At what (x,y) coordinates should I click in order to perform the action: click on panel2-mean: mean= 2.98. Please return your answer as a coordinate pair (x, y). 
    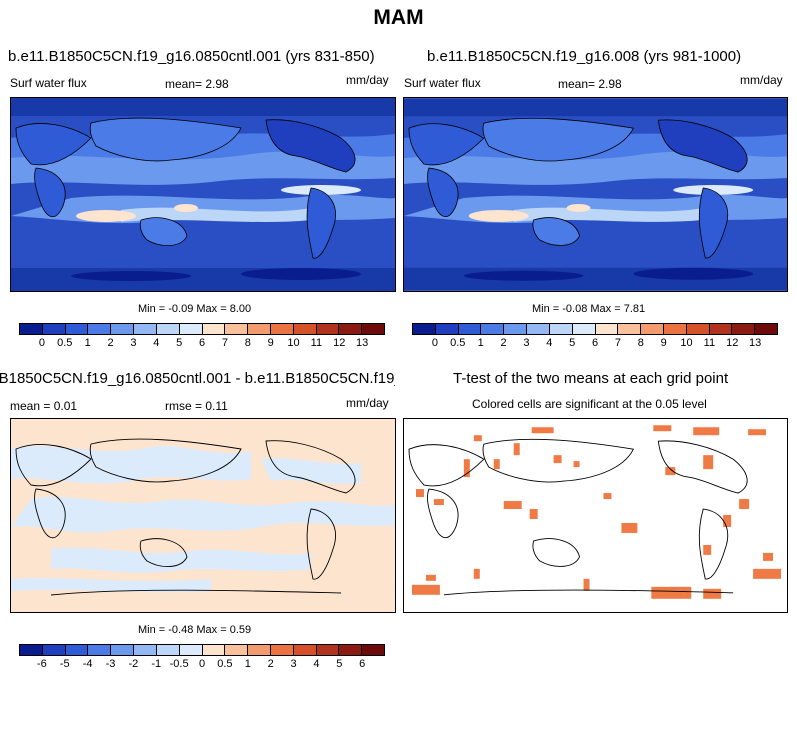
    Looking at the image, I should click on (590, 84).